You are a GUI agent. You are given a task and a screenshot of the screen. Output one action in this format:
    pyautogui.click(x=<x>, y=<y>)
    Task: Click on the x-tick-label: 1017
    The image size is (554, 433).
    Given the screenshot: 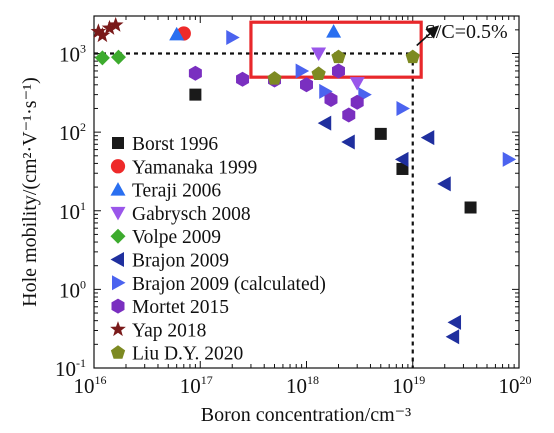 What is the action you would take?
    pyautogui.click(x=196, y=385)
    